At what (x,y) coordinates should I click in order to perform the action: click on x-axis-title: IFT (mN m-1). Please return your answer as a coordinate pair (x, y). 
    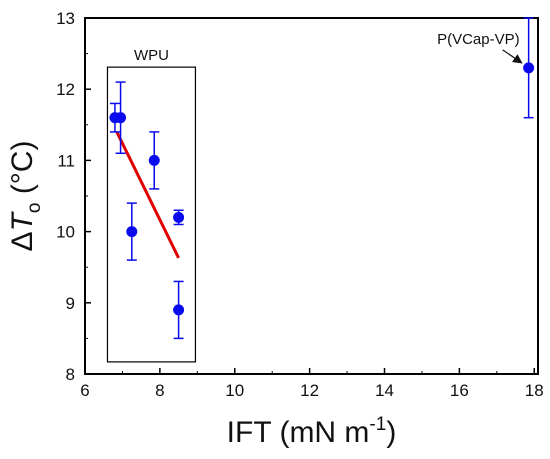
    Looking at the image, I should click on (312, 431).